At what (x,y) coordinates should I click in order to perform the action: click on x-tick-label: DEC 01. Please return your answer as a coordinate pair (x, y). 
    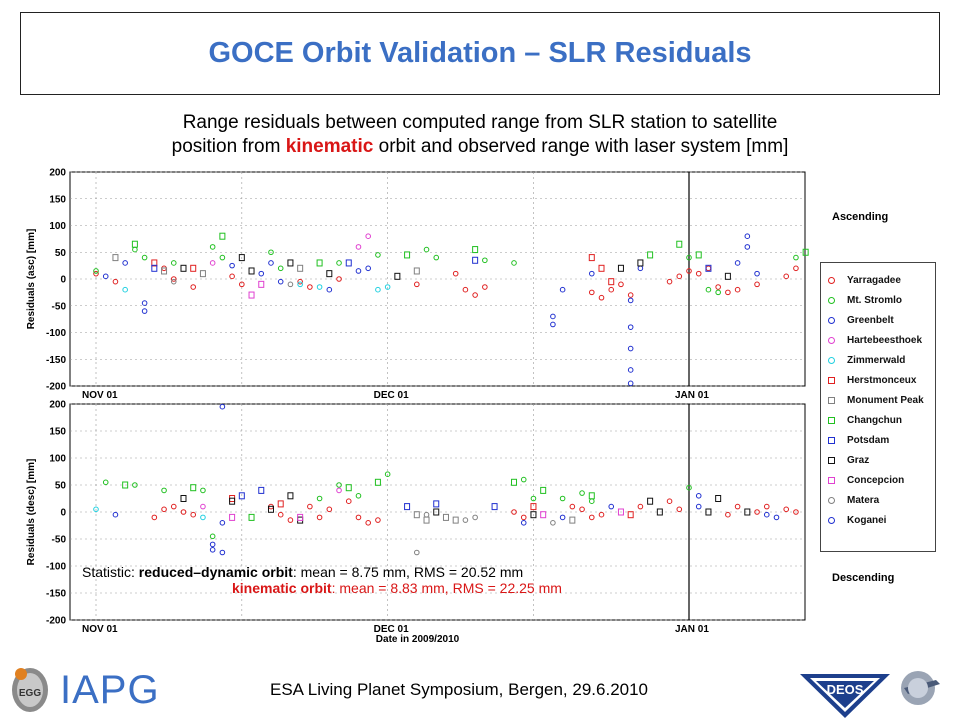
    Looking at the image, I should click on (391, 395).